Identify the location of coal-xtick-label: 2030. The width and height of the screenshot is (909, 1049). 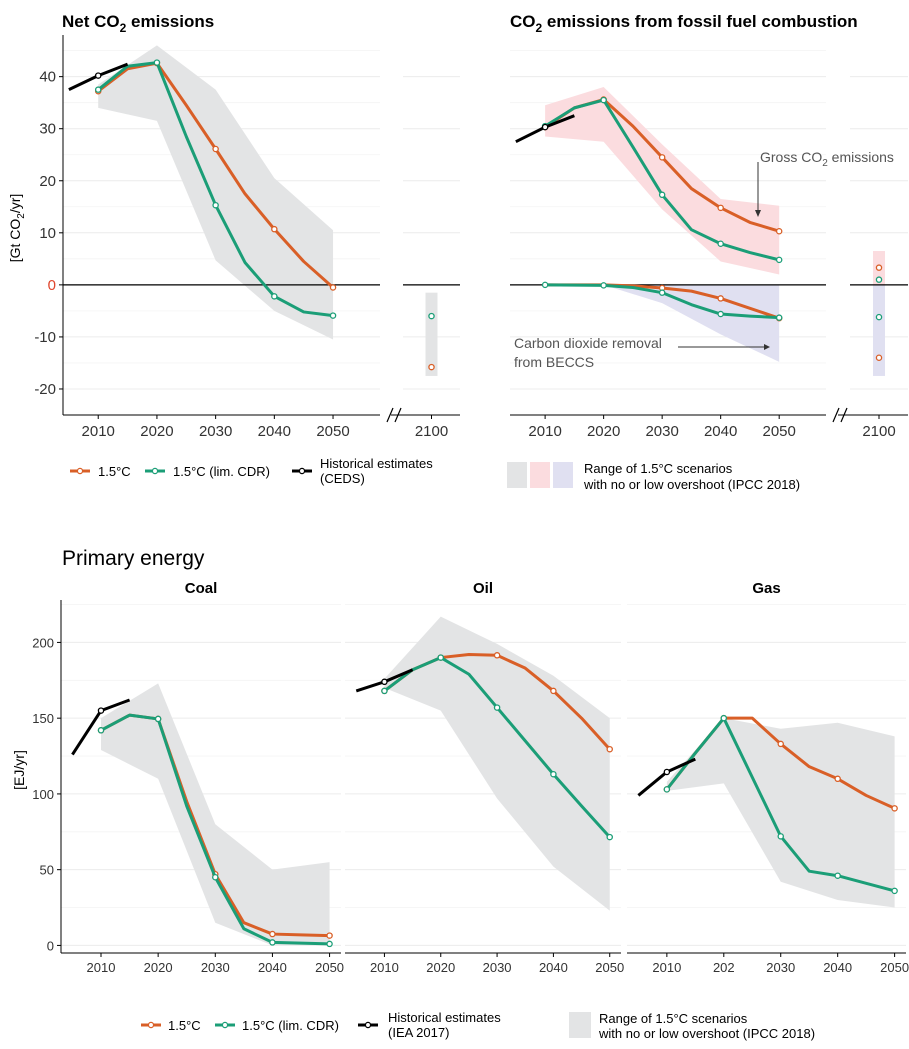
(215, 967).